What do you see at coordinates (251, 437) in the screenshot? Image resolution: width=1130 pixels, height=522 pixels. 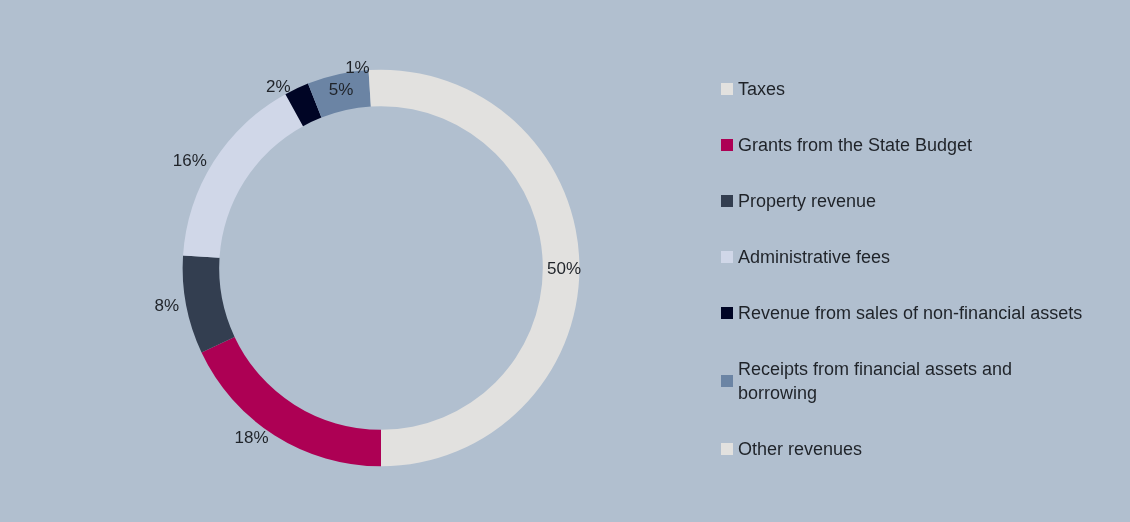 I see `data-label: 18%` at bounding box center [251, 437].